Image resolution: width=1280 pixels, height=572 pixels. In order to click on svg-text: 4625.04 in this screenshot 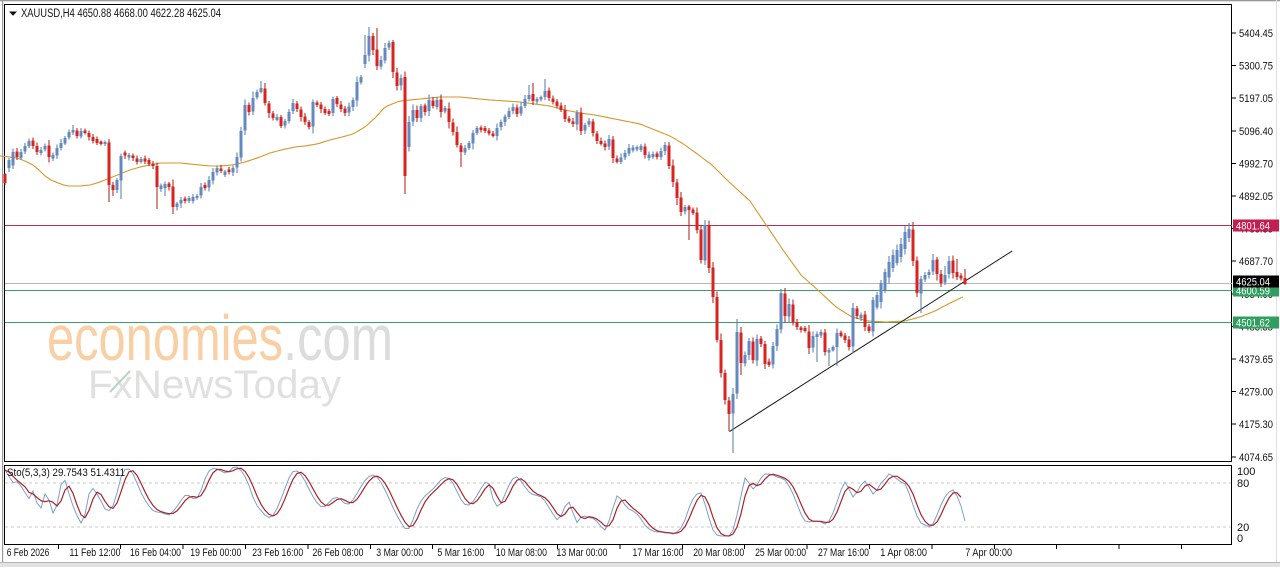, I will do `click(1253, 283)`.